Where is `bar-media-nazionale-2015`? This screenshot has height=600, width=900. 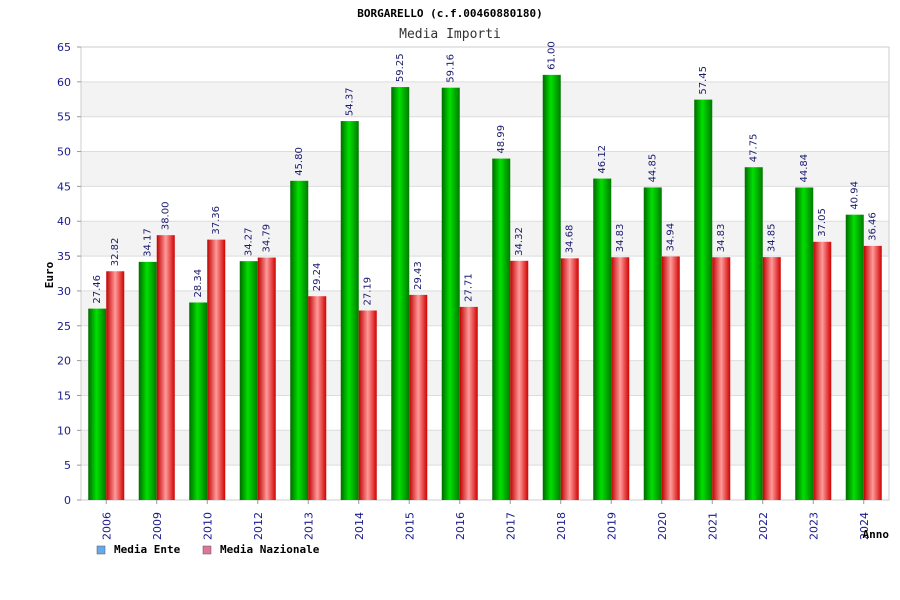
bar-media-nazionale-2015 is located at coordinates (418, 397).